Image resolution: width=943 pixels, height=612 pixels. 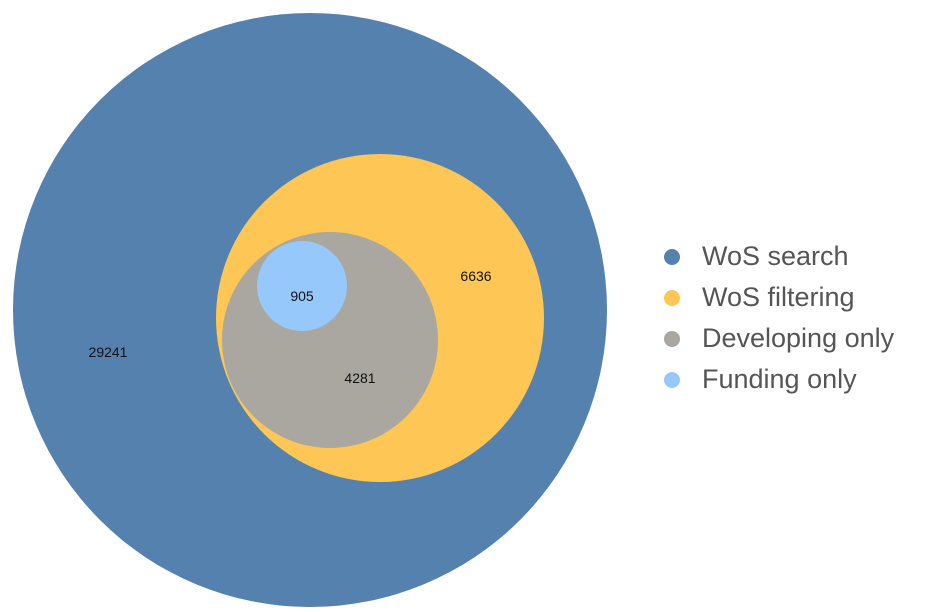 What do you see at coordinates (798, 338) in the screenshot?
I see `legend-label: Developing only` at bounding box center [798, 338].